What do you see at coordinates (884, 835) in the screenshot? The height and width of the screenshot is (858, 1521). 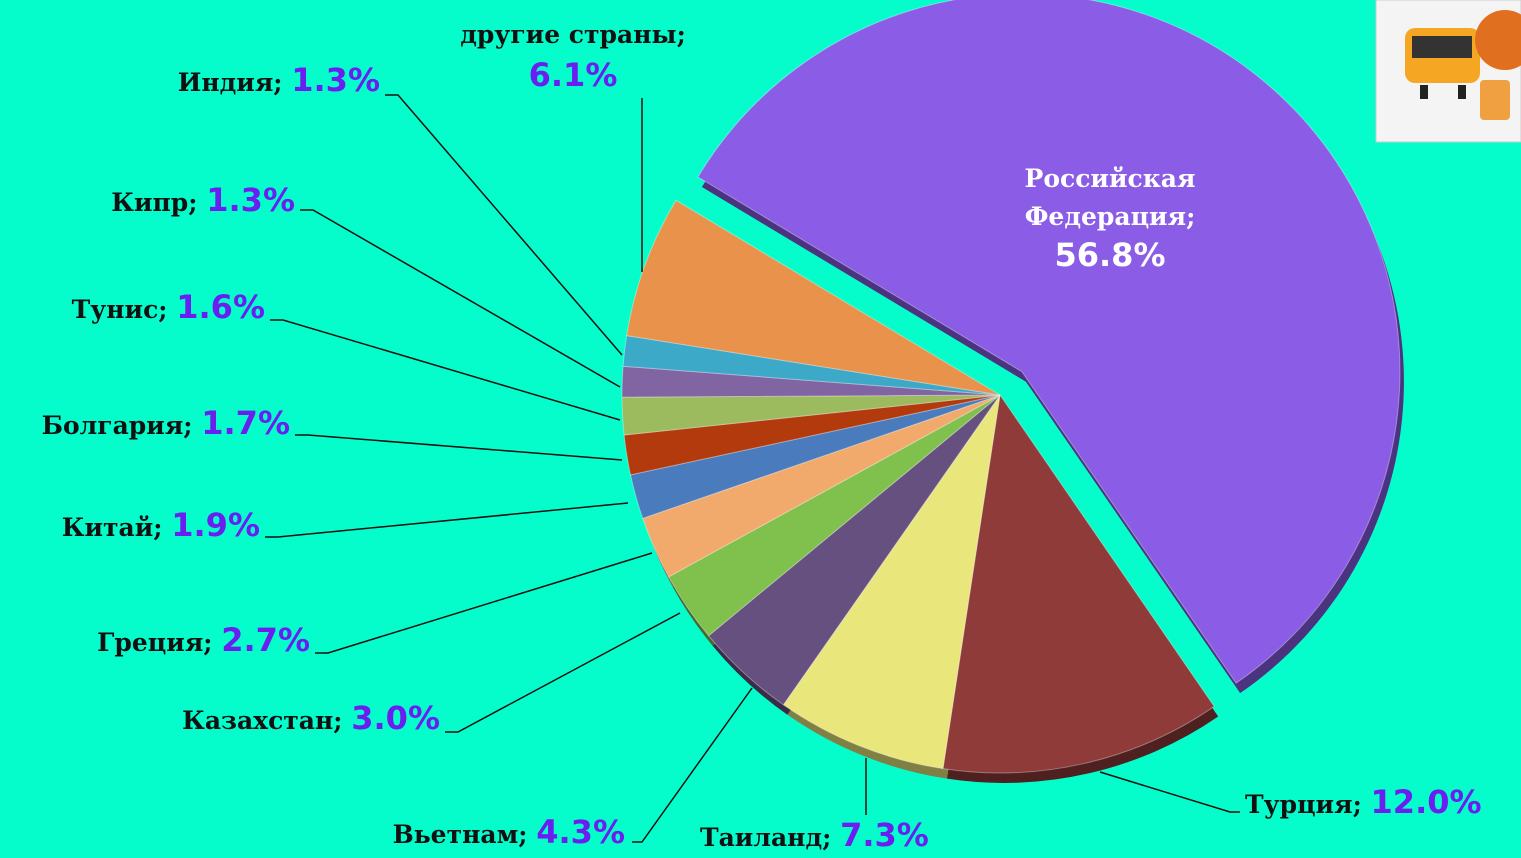 I see `value-label: 7.3%` at bounding box center [884, 835].